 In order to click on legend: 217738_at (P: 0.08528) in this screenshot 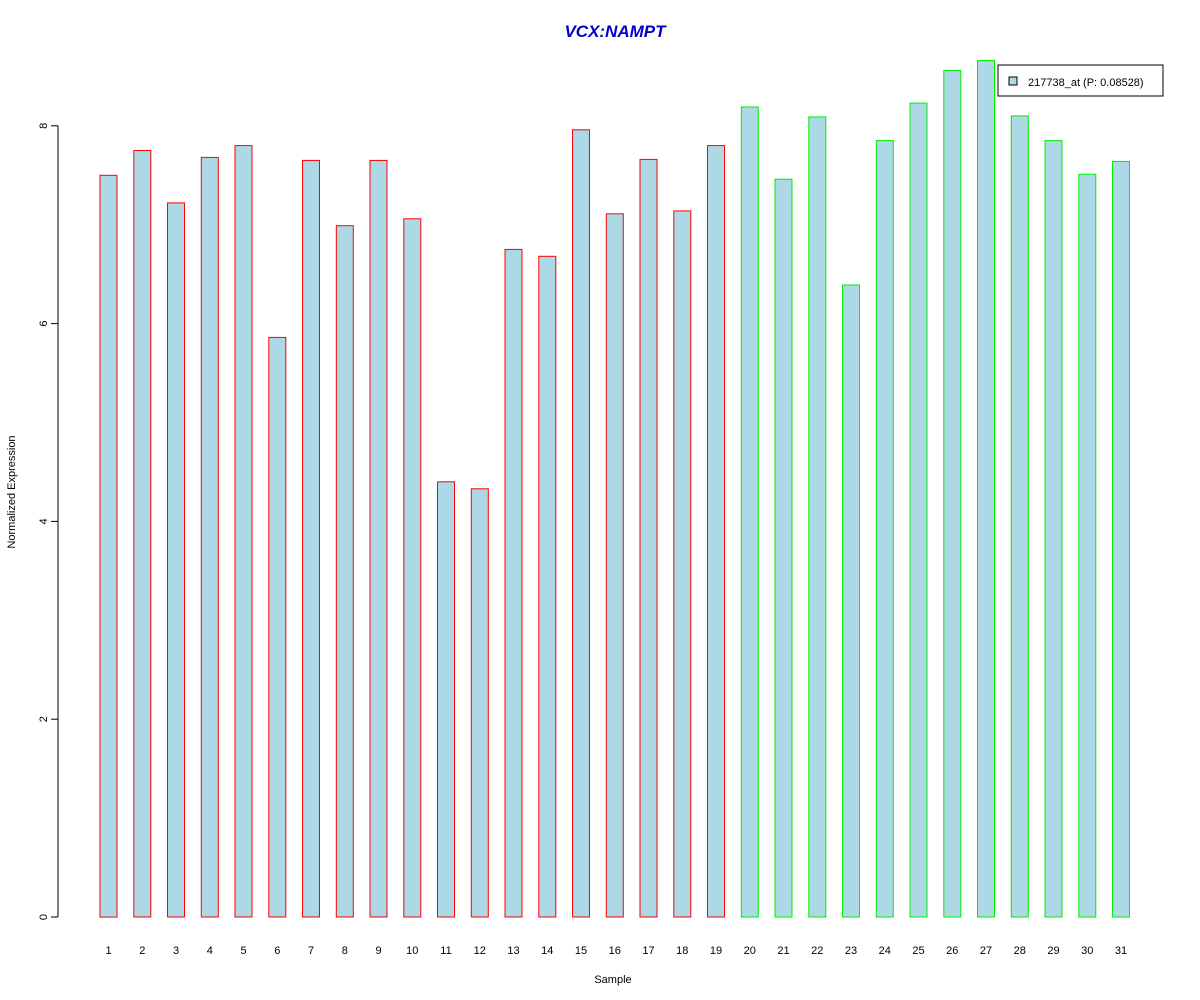, I will do `click(1080, 80)`.